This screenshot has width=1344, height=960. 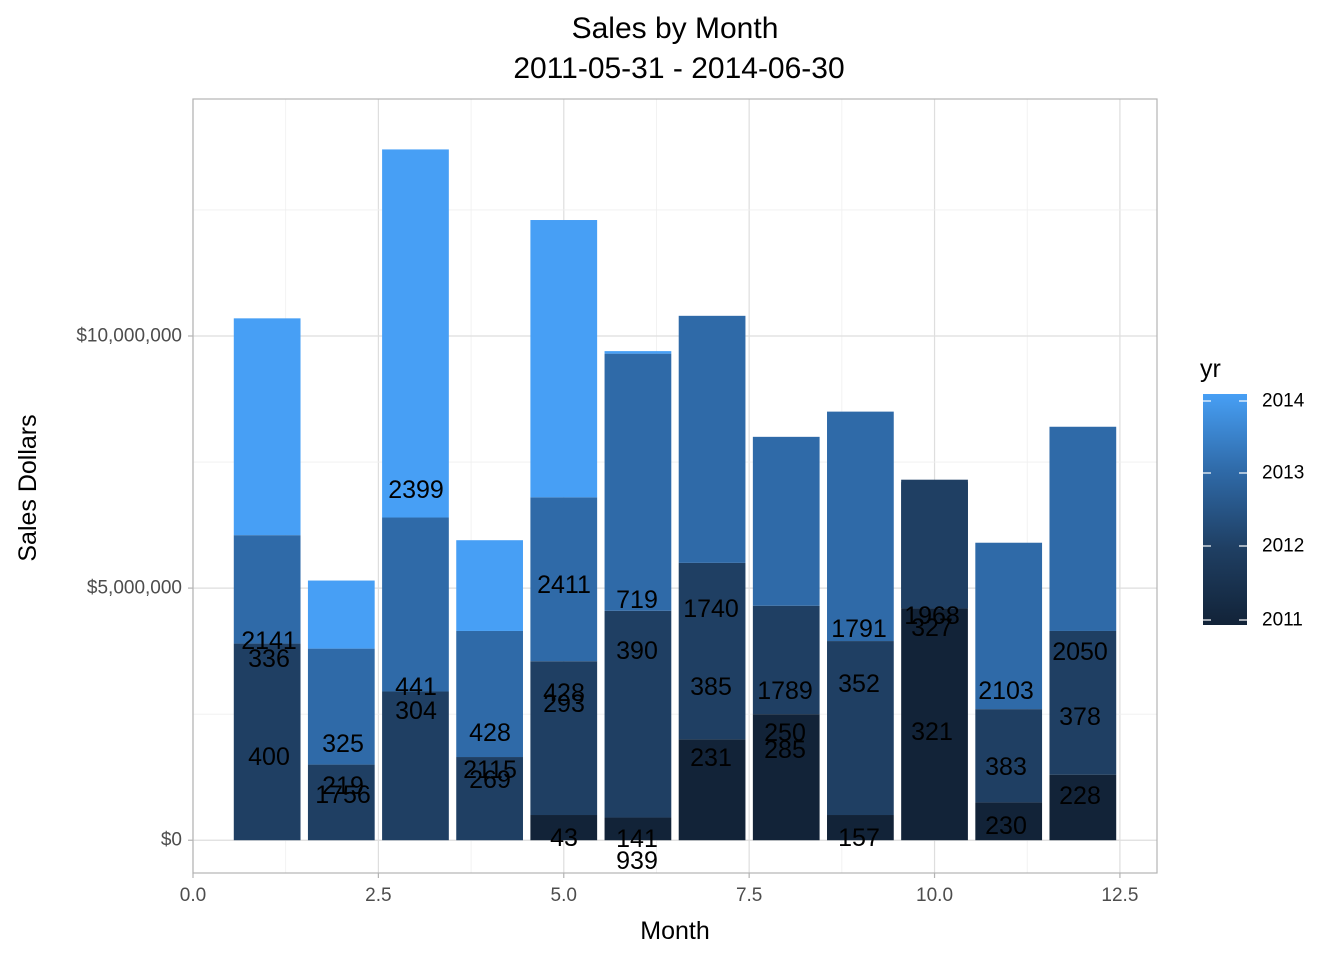 What do you see at coordinates (1283, 401) in the screenshot?
I see `legend-label: 2014` at bounding box center [1283, 401].